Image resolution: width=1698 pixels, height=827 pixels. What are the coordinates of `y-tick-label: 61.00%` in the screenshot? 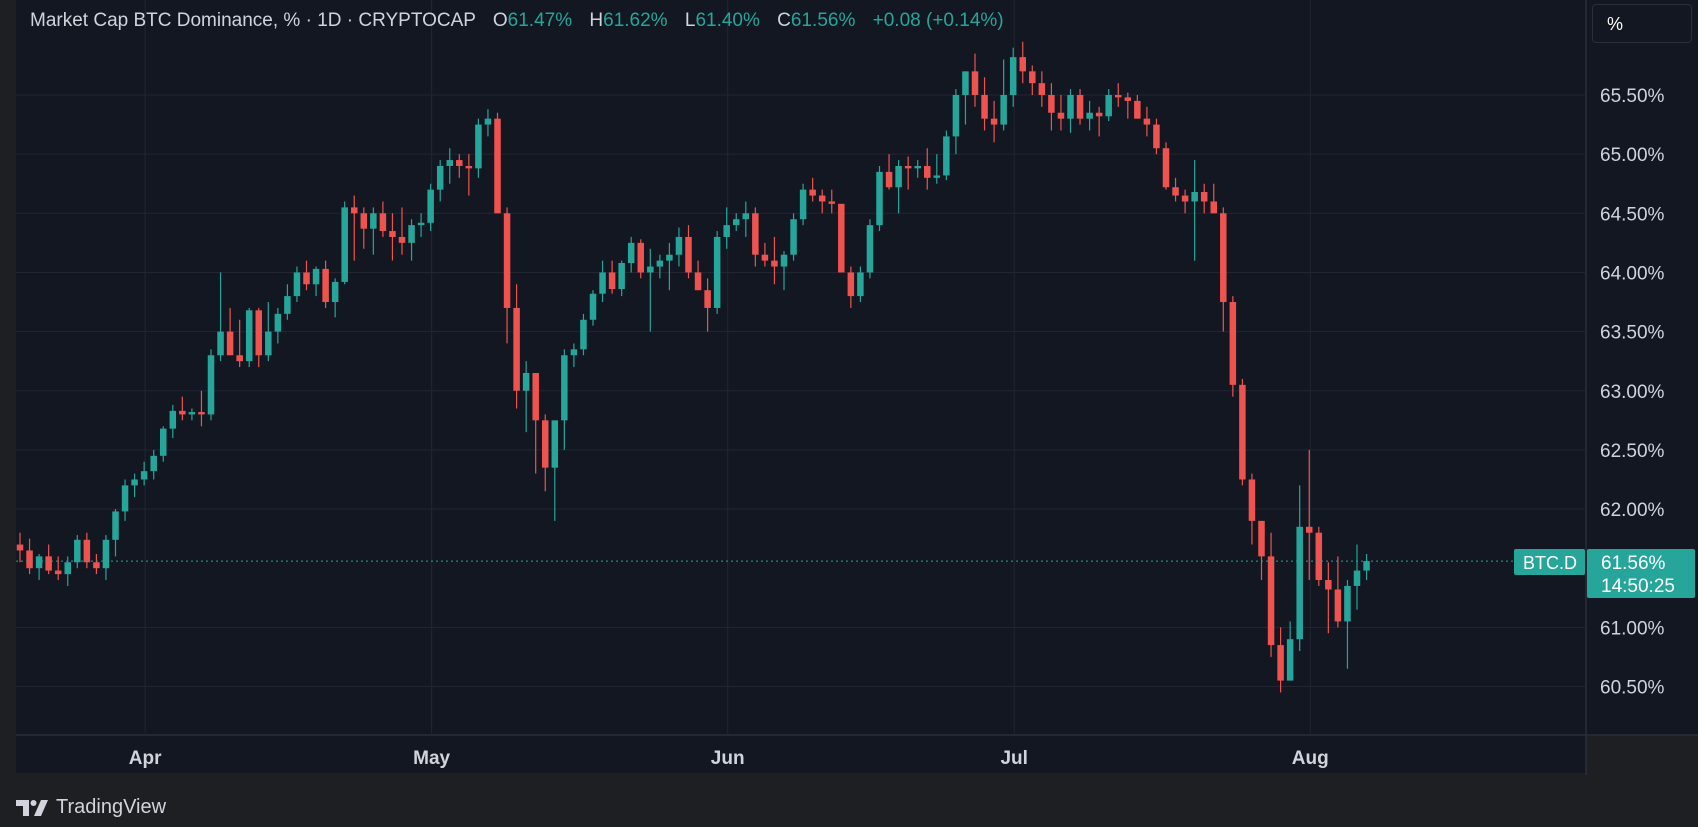 It's located at (1632, 628).